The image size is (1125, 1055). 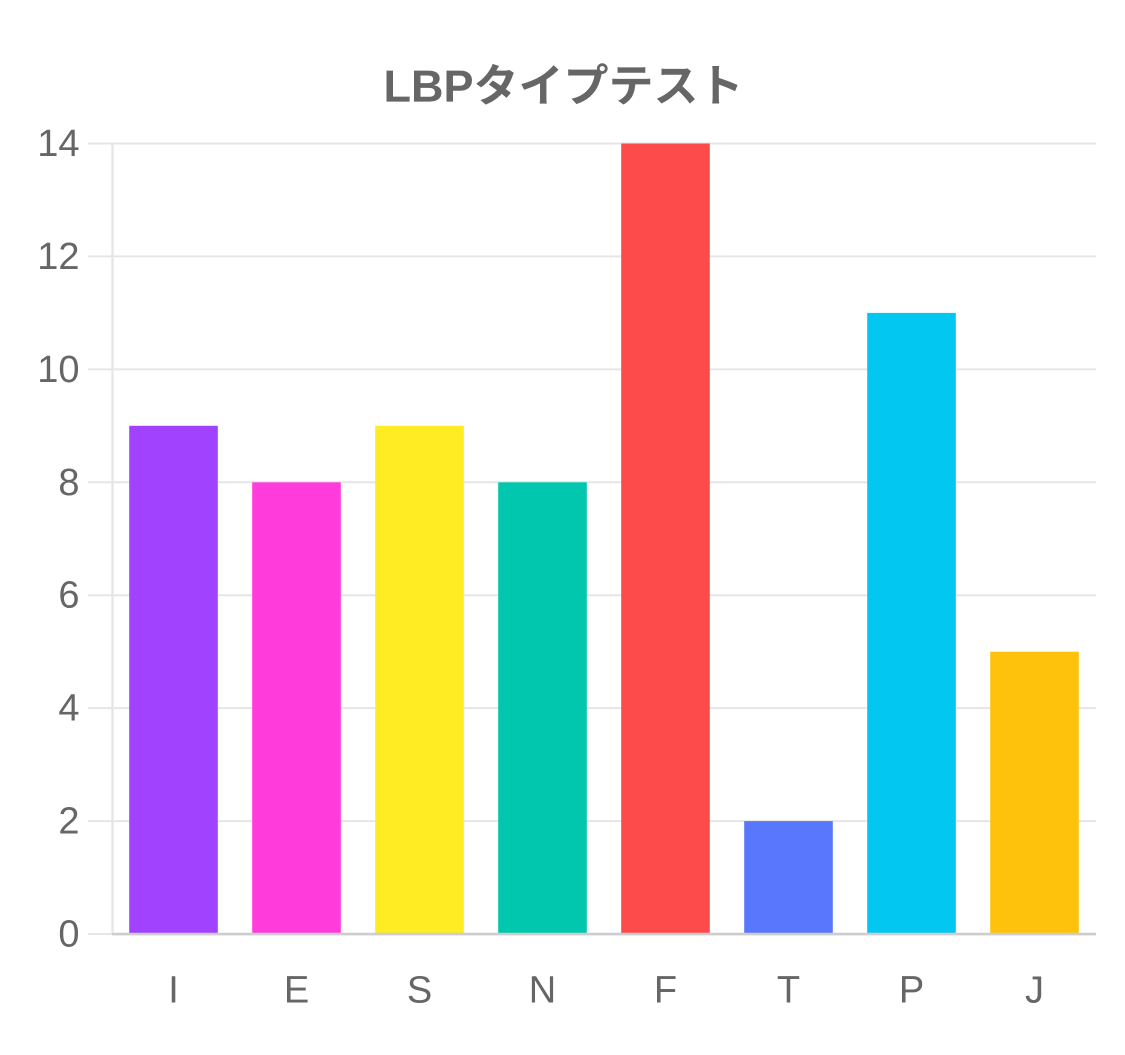 What do you see at coordinates (911, 990) in the screenshot?
I see `x-axis-label-P: P` at bounding box center [911, 990].